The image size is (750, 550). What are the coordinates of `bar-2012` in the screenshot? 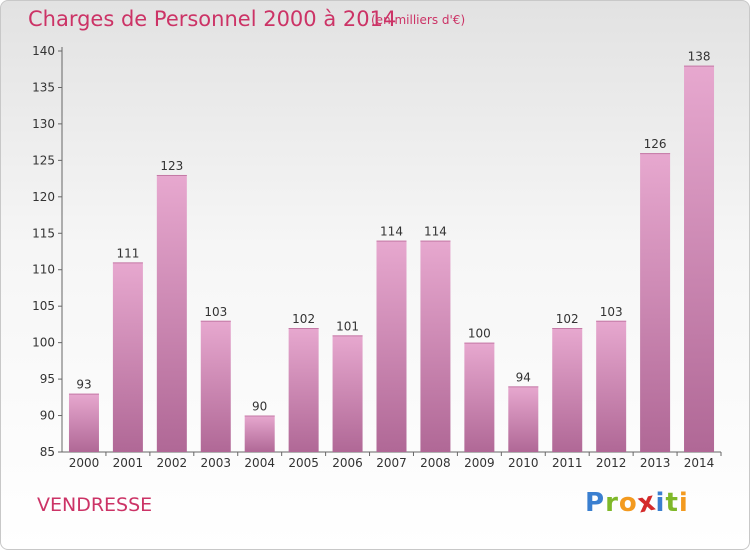 It's located at (611, 386).